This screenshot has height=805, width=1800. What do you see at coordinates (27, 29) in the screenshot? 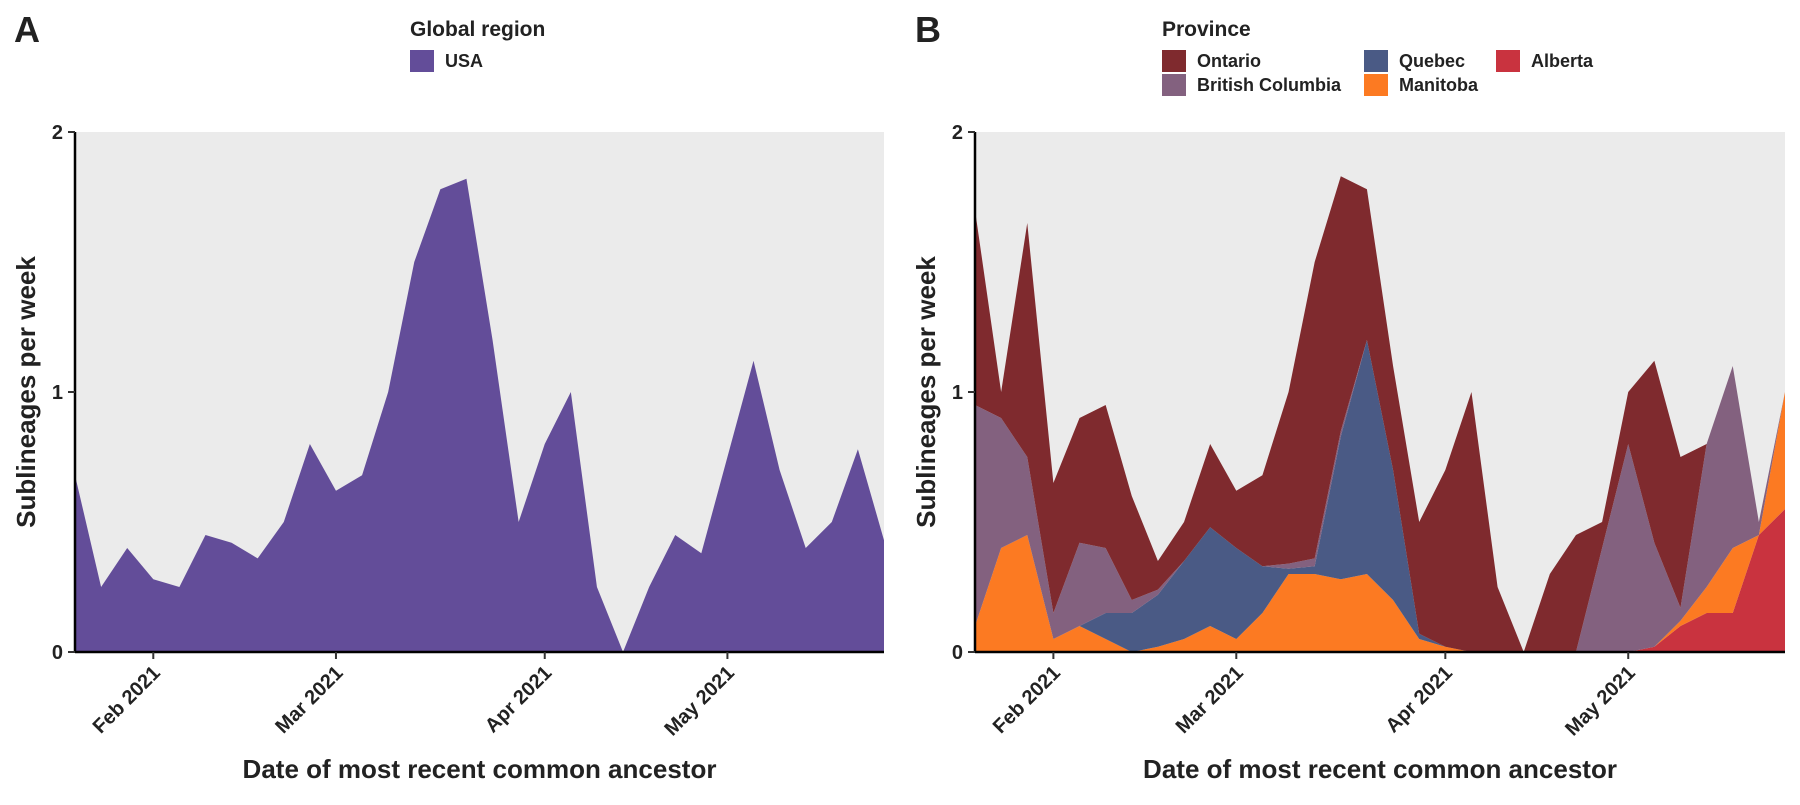
I see `panel-label: A` at bounding box center [27, 29].